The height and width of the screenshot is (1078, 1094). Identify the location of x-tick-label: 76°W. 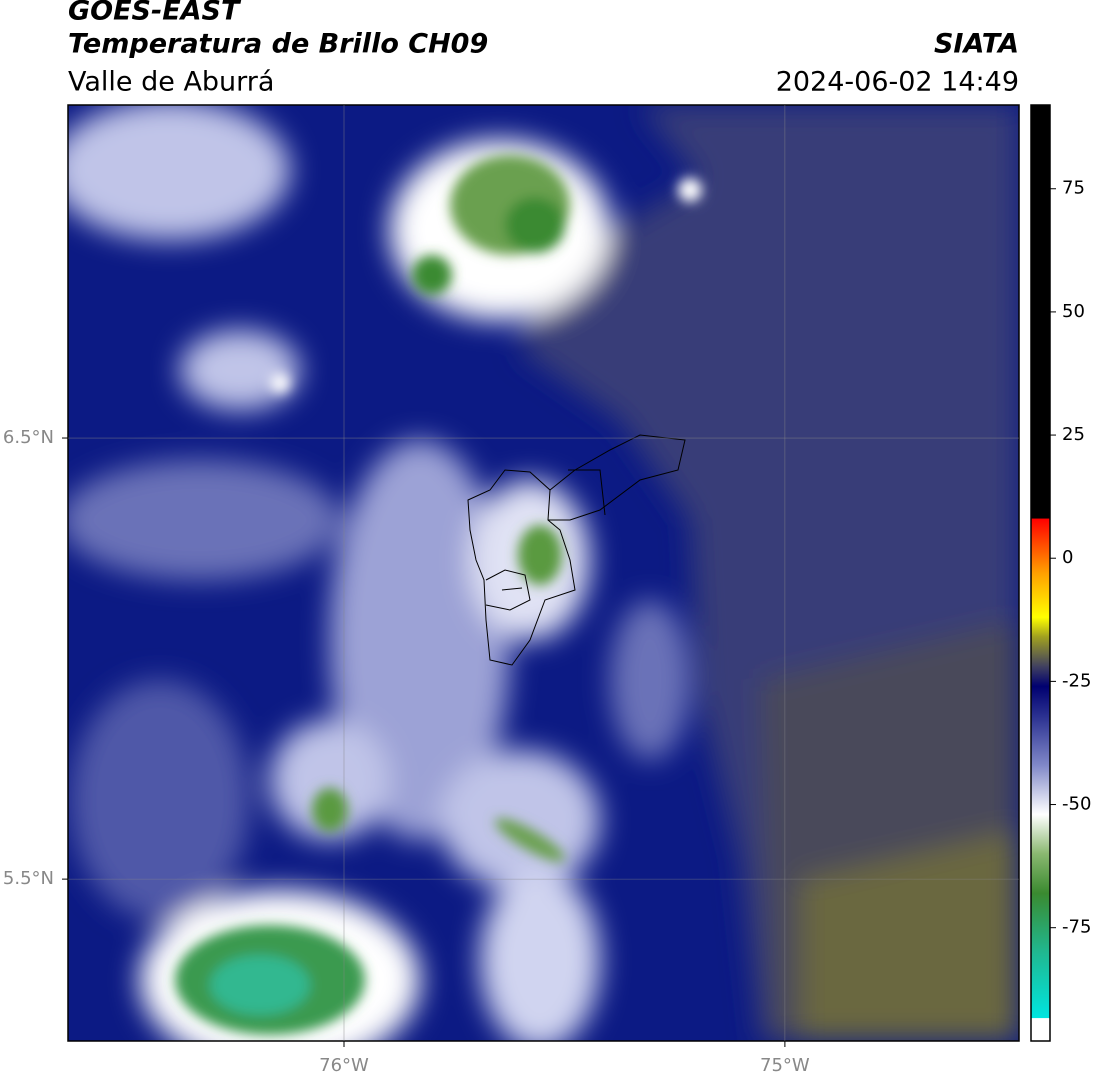
(344, 1065).